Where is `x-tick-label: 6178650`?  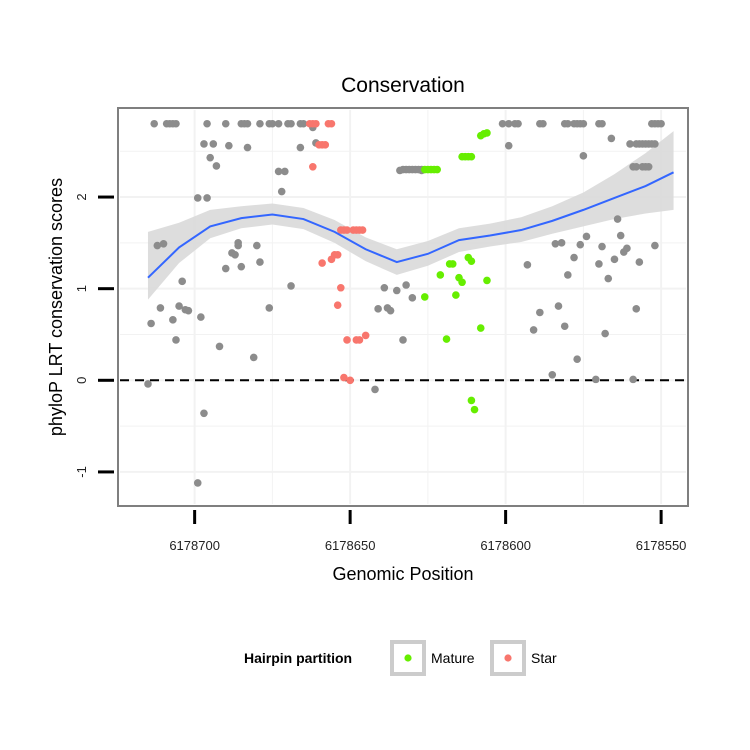
x-tick-label: 6178650 is located at coordinates (350, 545).